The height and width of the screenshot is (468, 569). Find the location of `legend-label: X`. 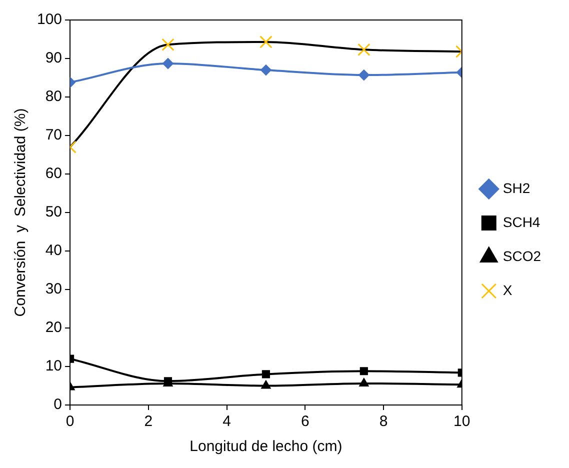

legend-label: X is located at coordinates (507, 290).